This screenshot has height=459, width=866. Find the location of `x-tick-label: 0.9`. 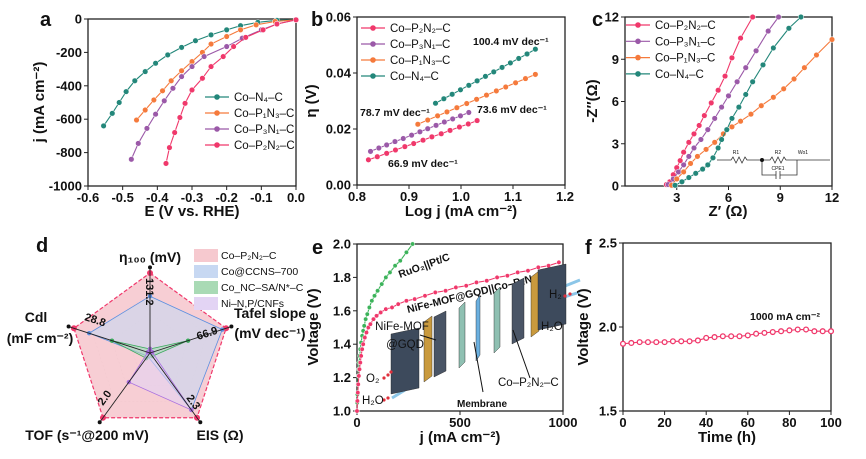

x-tick-label: 0.9 is located at coordinates (409, 196).